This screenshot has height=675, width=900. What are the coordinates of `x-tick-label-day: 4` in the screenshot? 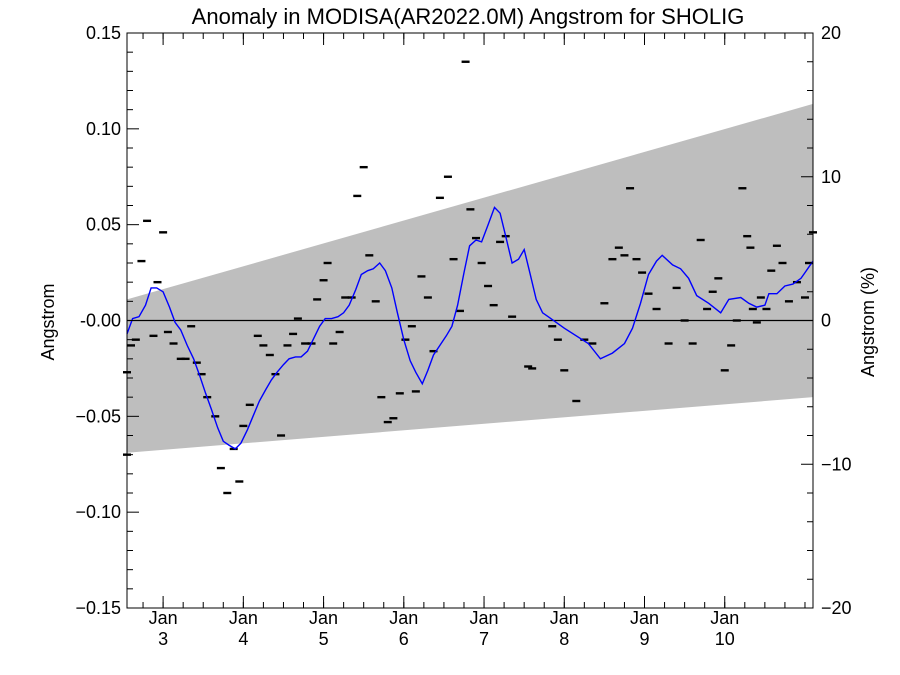 It's located at (243, 639).